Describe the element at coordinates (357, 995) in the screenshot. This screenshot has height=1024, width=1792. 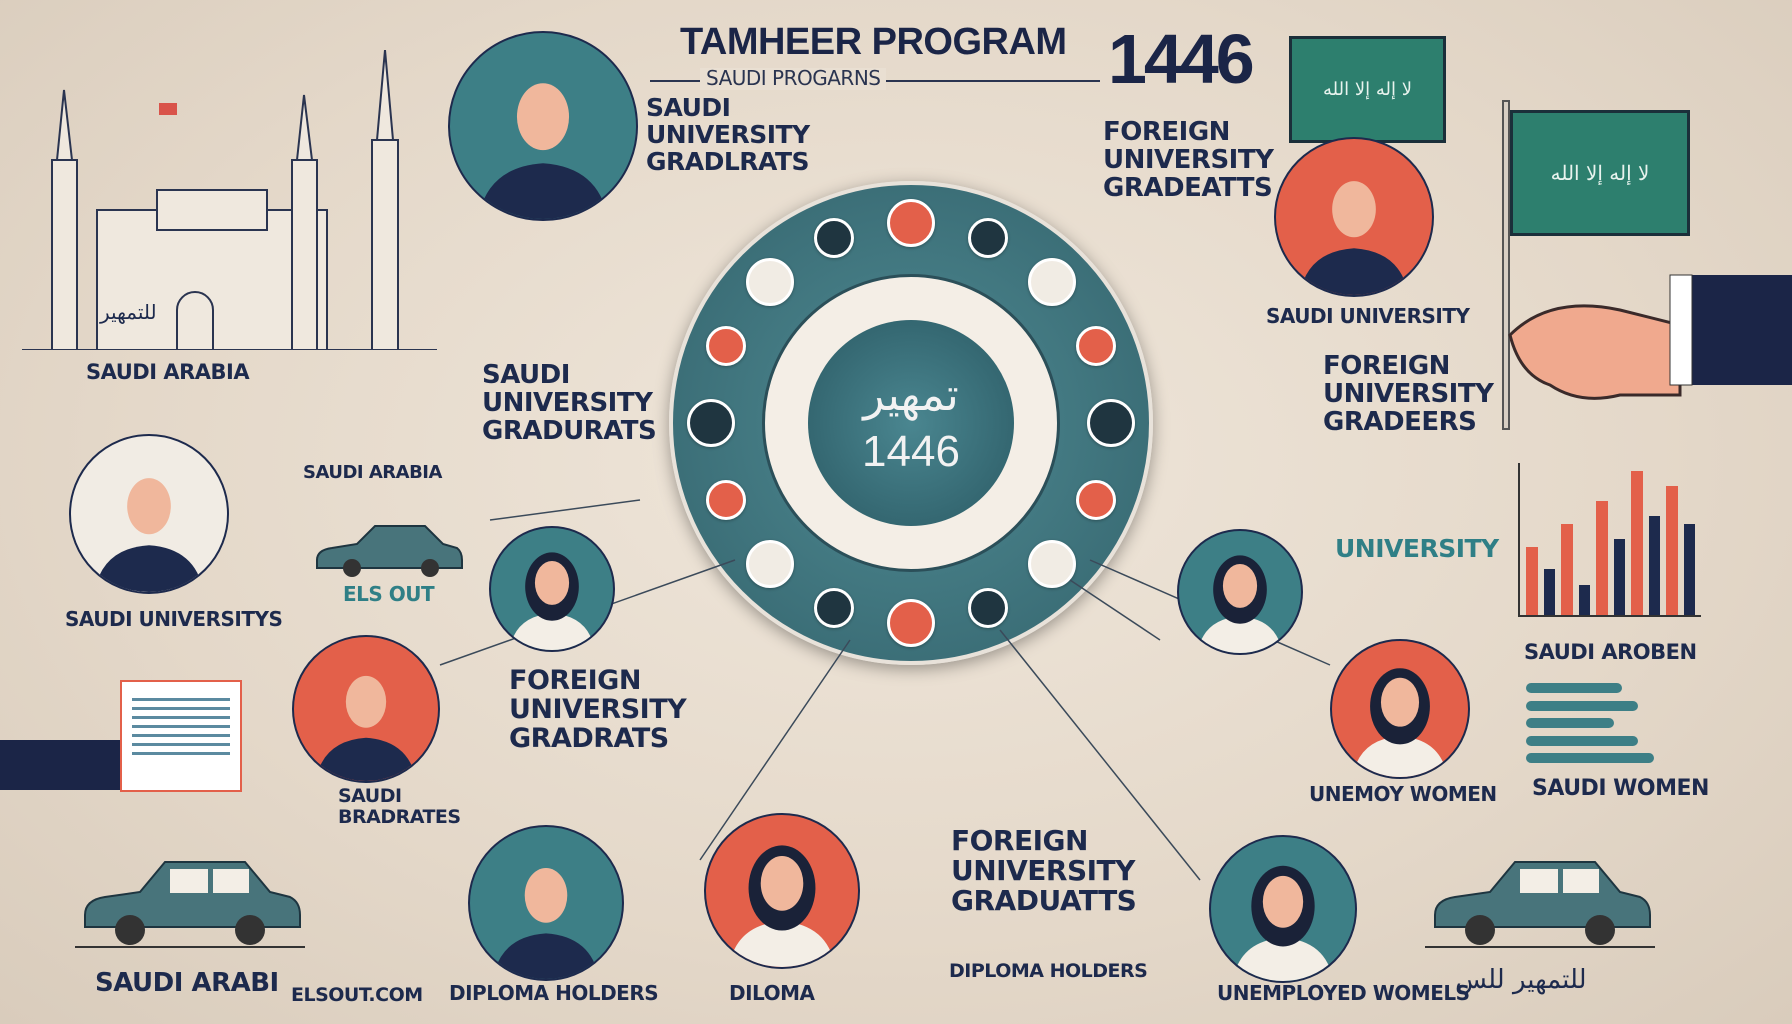
I see `category-label: ELSOUT.COM` at that location.